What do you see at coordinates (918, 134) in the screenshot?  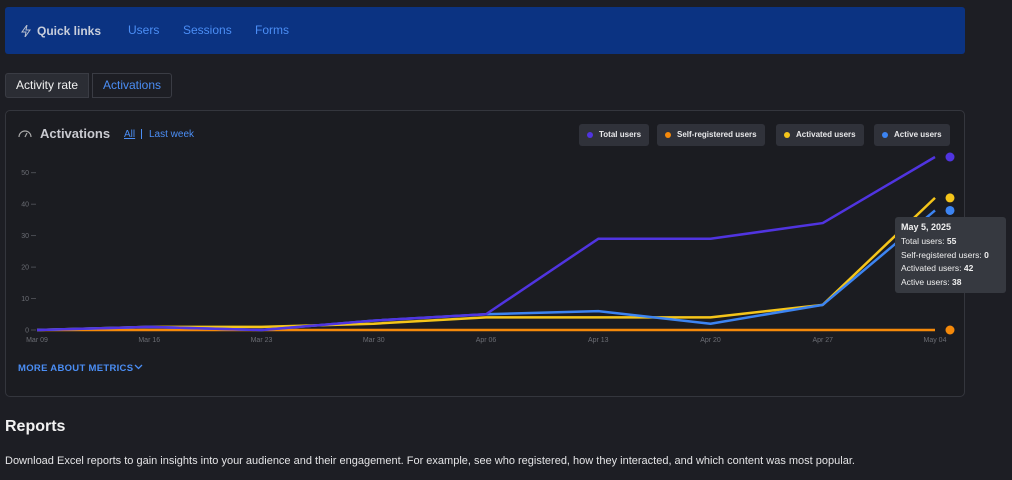 I see `legend-label: Active users` at bounding box center [918, 134].